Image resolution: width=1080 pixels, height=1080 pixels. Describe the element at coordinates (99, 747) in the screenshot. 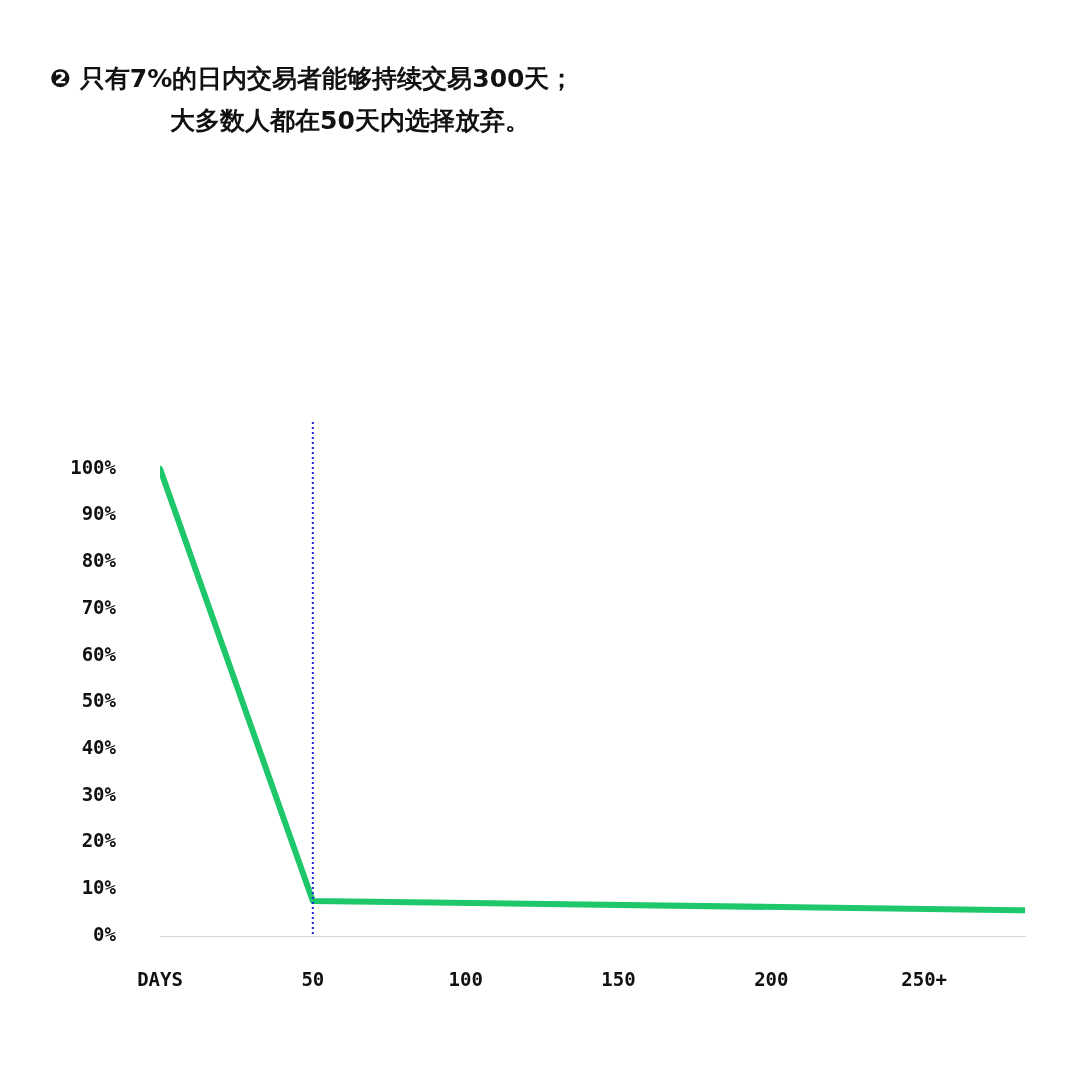

I see `y-tick-label: 40%` at that location.